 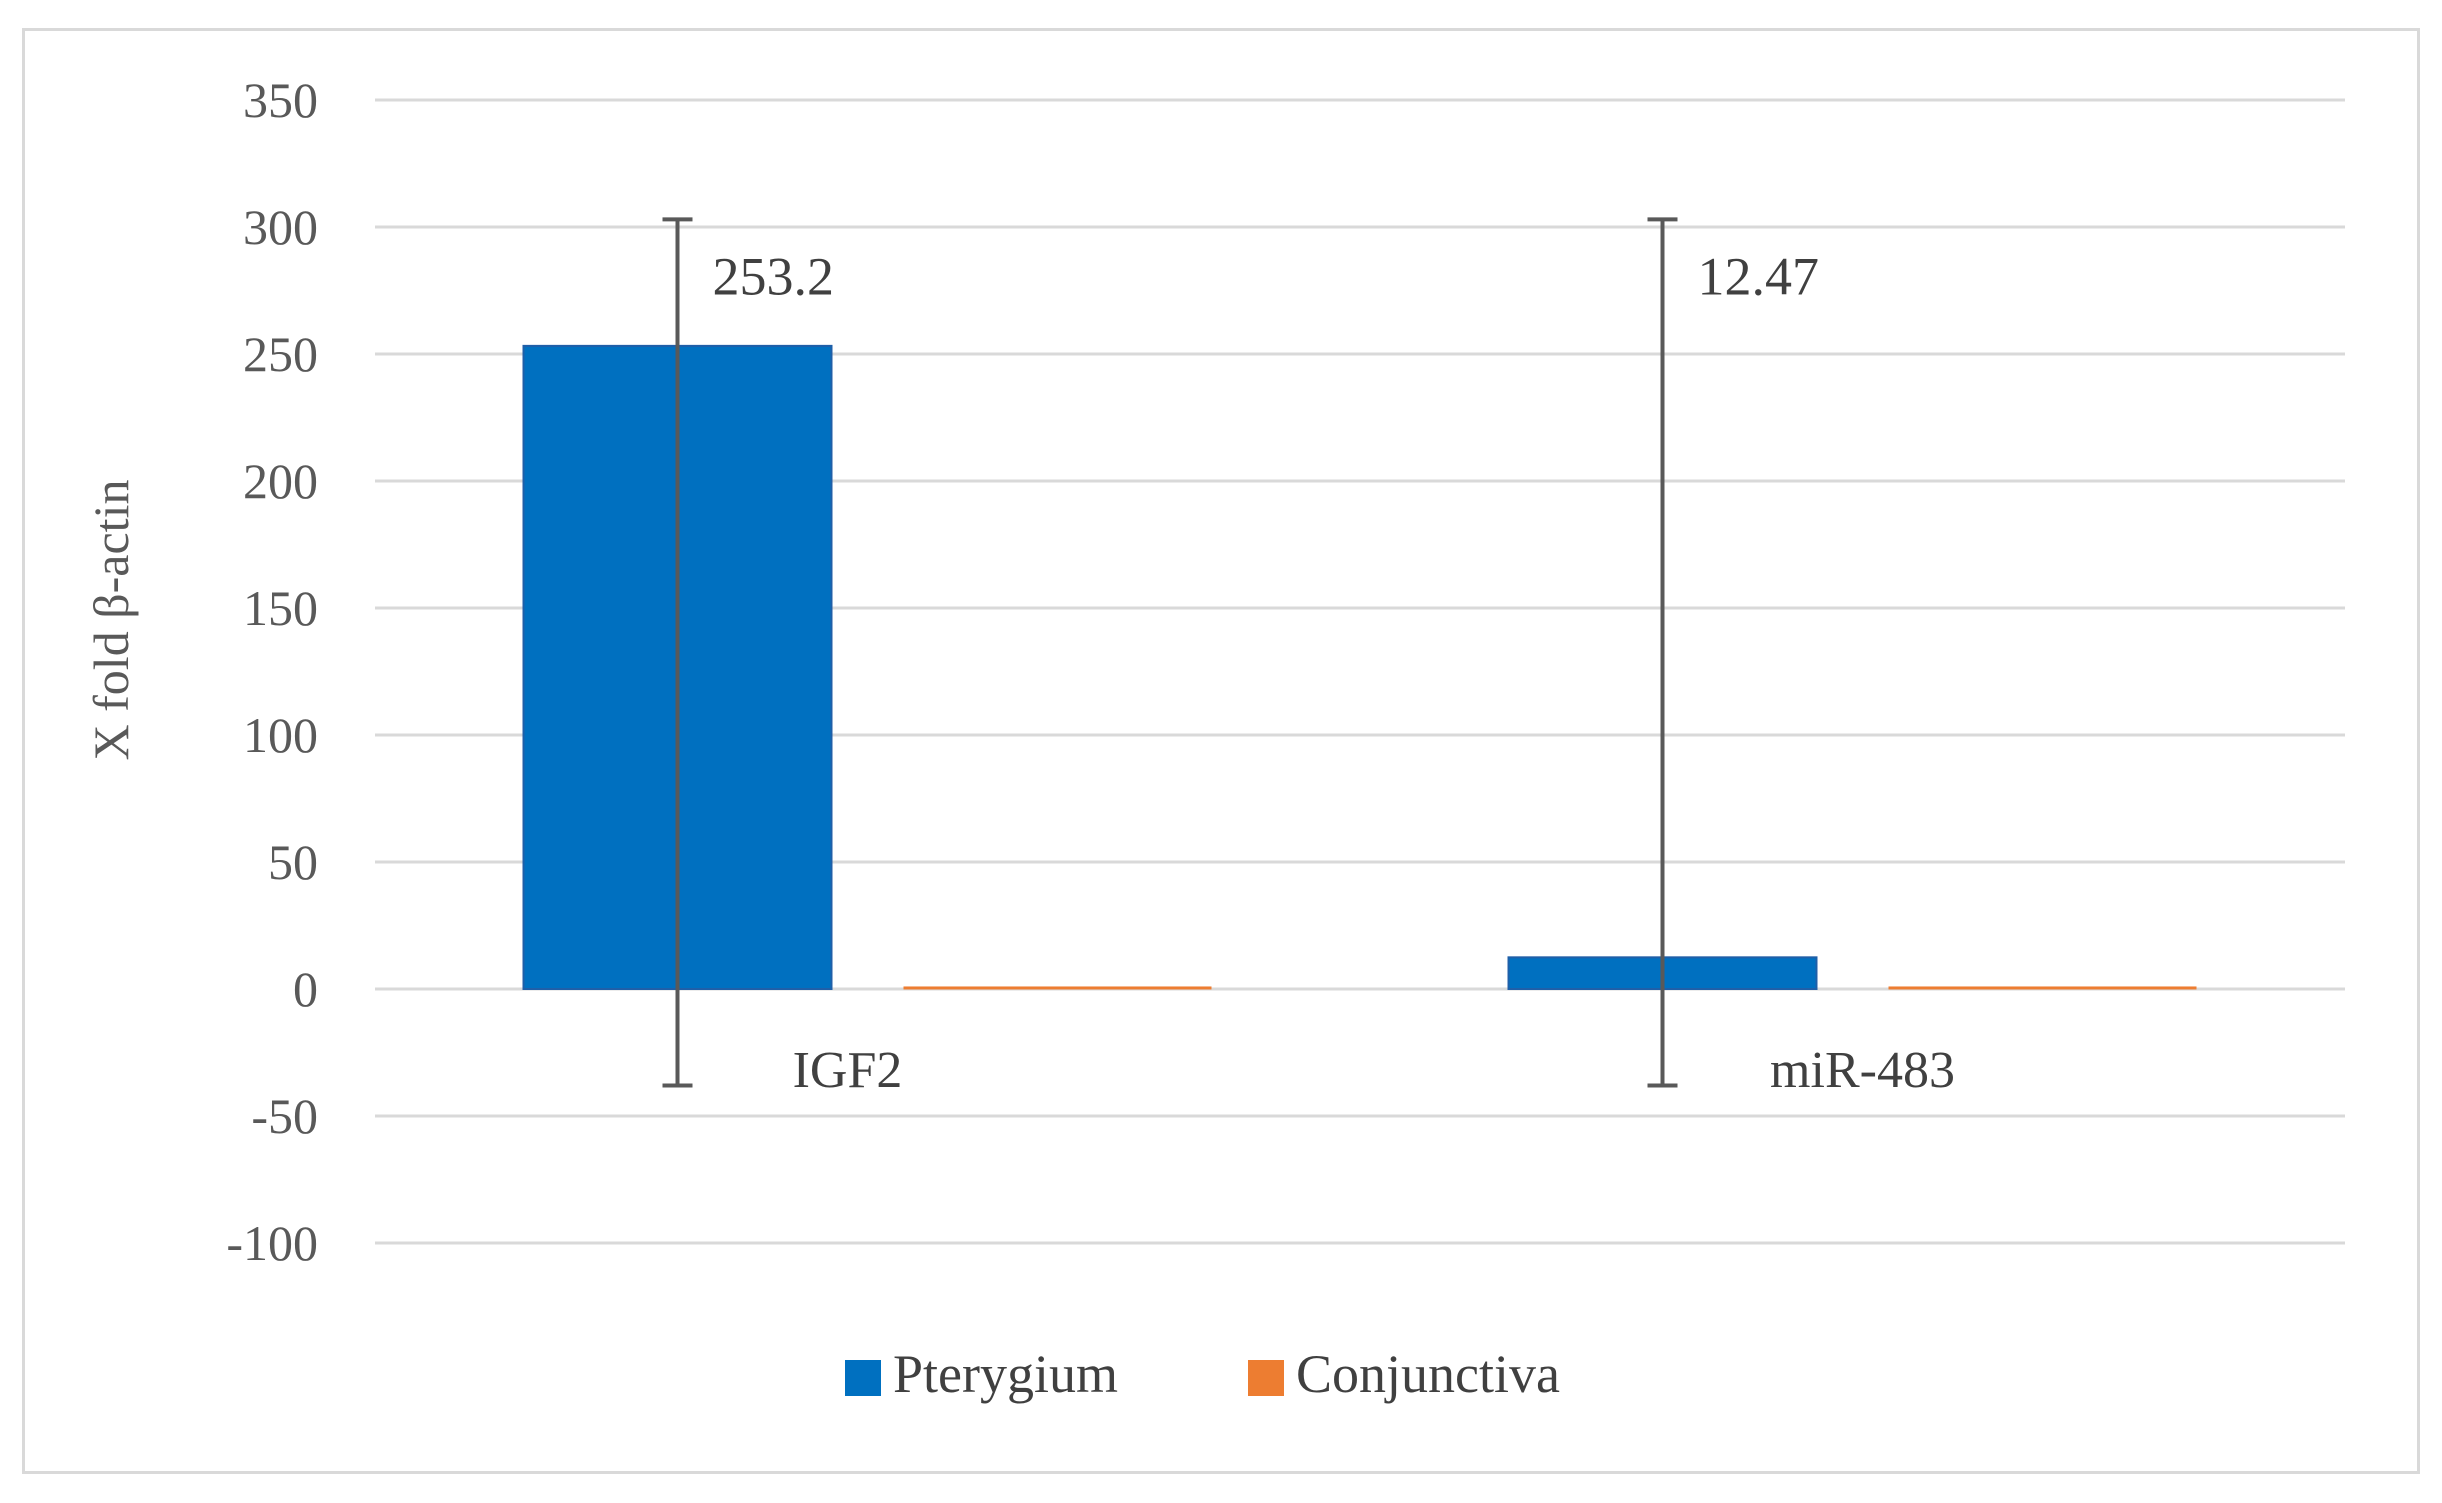 What do you see at coordinates (280, 608) in the screenshot?
I see `y-tick-label: 150` at bounding box center [280, 608].